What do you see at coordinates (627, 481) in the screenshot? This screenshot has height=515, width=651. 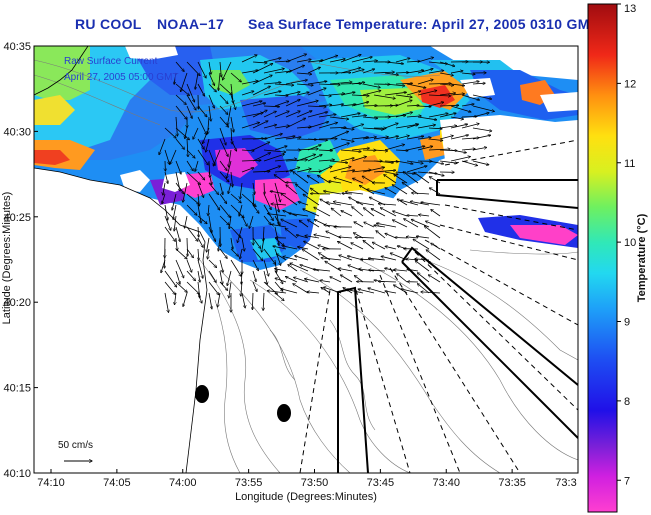 I see `colorbar-tick-label: 7` at bounding box center [627, 481].